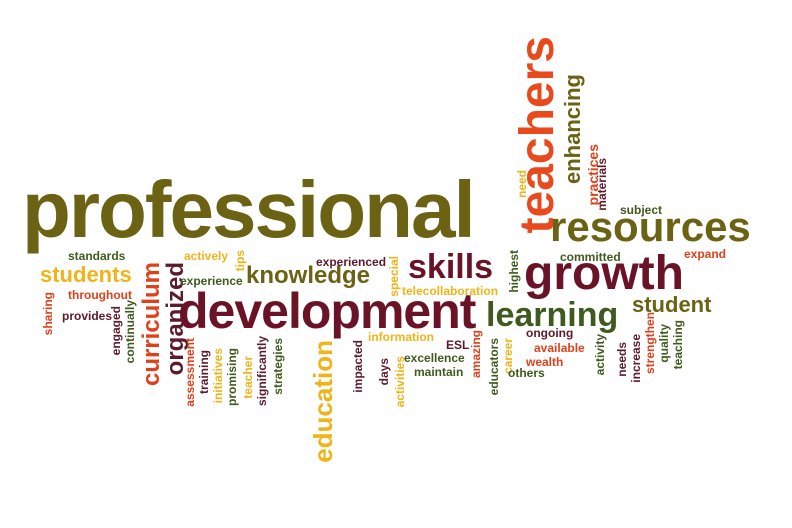 The image size is (792, 528). What do you see at coordinates (572, 129) in the screenshot?
I see `word-enhancing: enhancing` at bounding box center [572, 129].